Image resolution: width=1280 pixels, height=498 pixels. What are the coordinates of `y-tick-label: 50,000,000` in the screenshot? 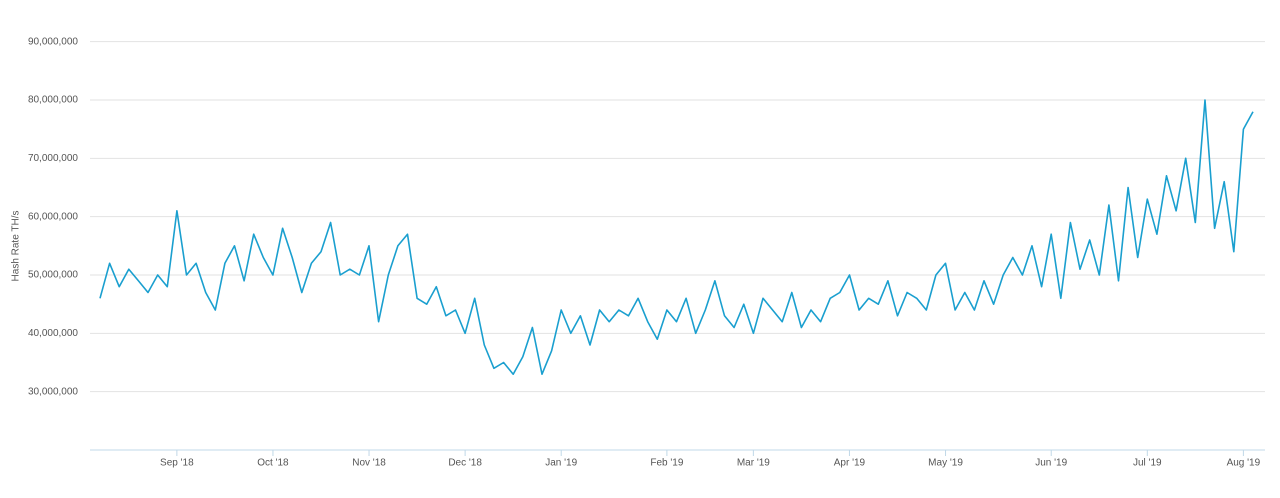 It's located at (53, 275).